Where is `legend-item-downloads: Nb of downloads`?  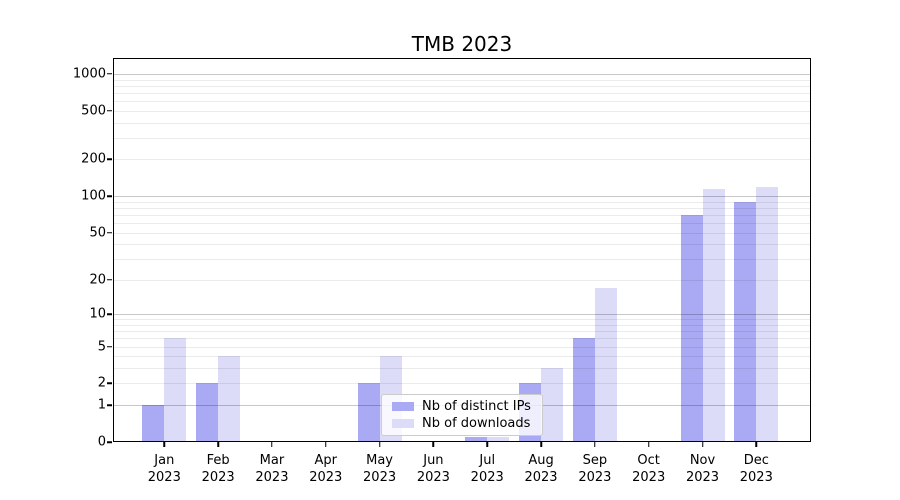 legend-item-downloads: Nb of downloads is located at coordinates (464, 423).